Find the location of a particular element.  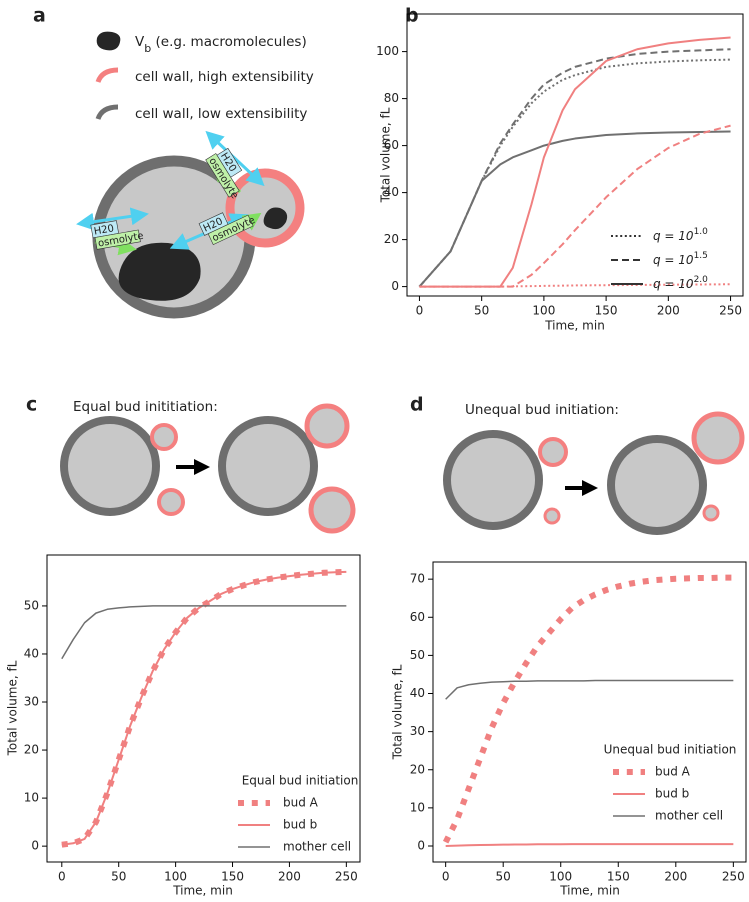

legend-label: Vb (e.g. macromolecules) is located at coordinates (221, 44).